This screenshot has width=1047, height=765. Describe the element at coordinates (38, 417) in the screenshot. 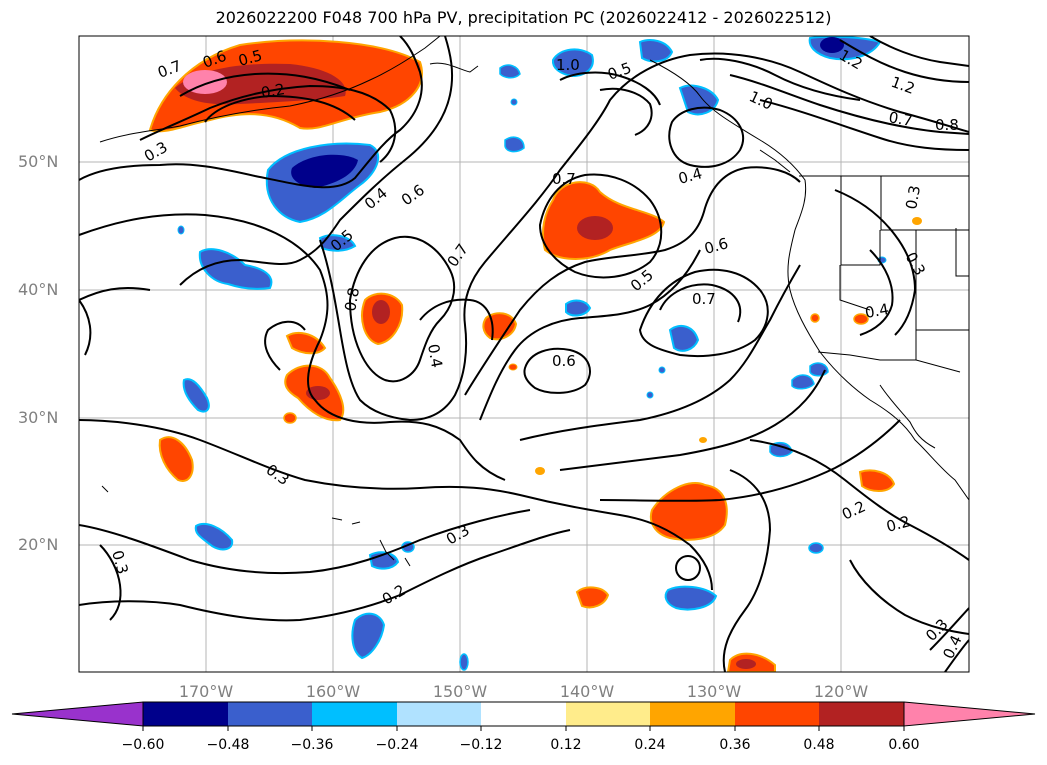

I see `lat-label-30n: 30°N` at that location.